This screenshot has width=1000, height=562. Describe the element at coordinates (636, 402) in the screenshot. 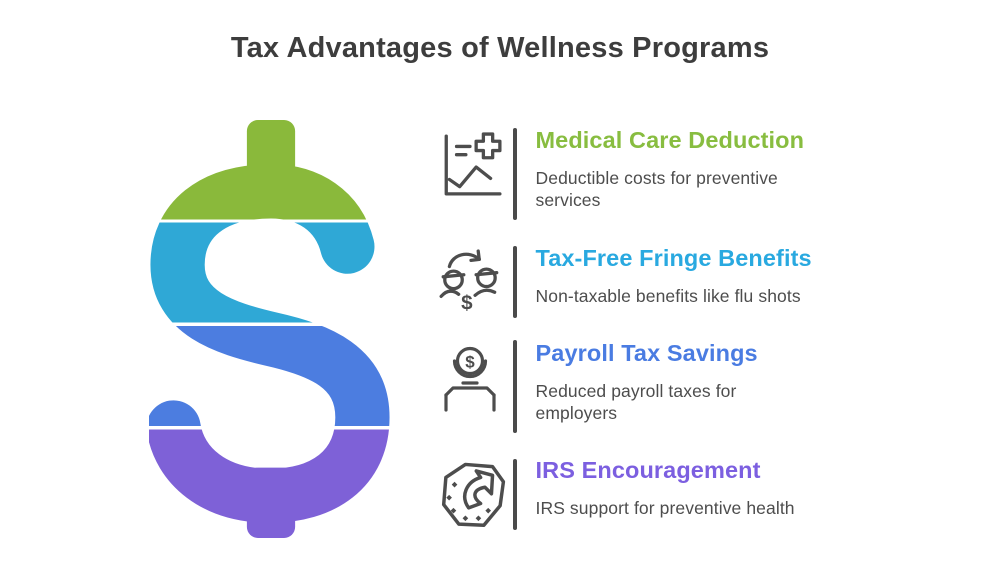

I see `benefit-description: Reduced payroll taxes for employers` at that location.